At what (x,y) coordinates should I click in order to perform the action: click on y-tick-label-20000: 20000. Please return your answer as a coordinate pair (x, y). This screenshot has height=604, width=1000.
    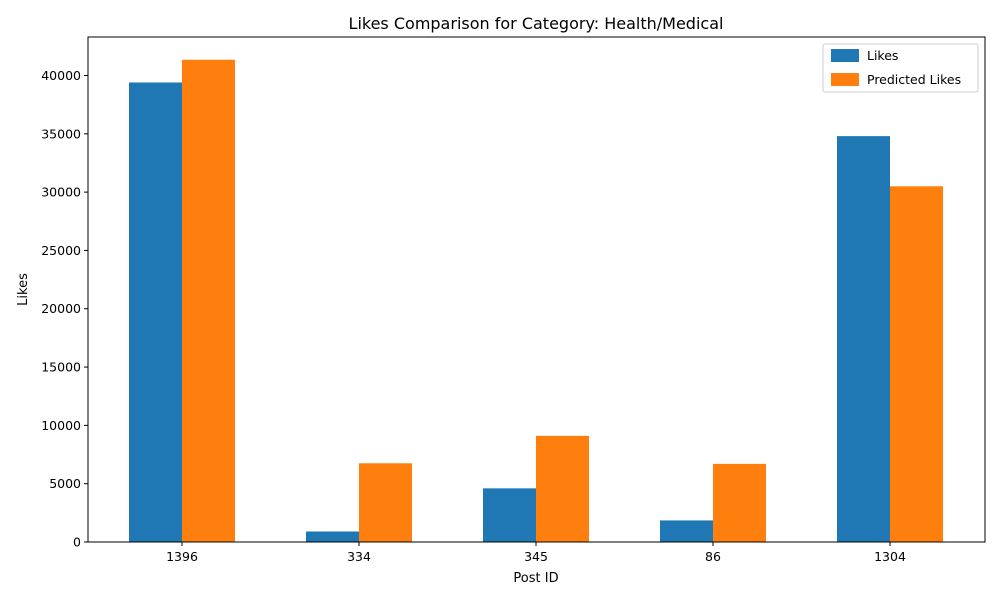
    Looking at the image, I should click on (61, 308).